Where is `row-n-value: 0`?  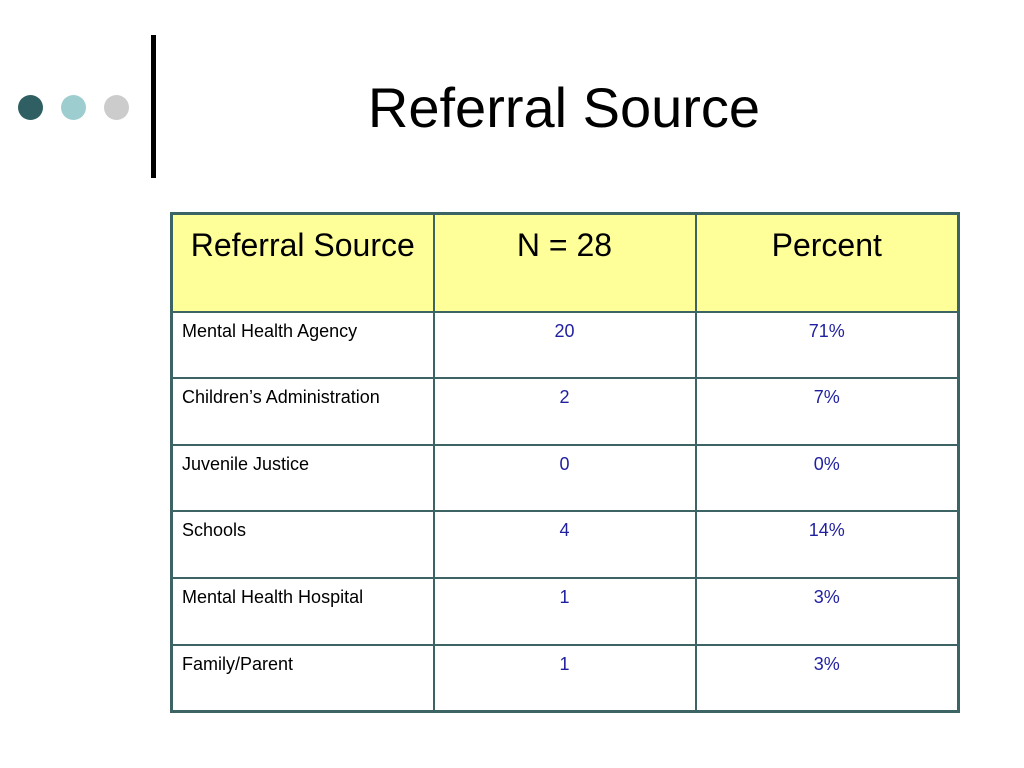
row-n-value: 0 is located at coordinates (564, 478).